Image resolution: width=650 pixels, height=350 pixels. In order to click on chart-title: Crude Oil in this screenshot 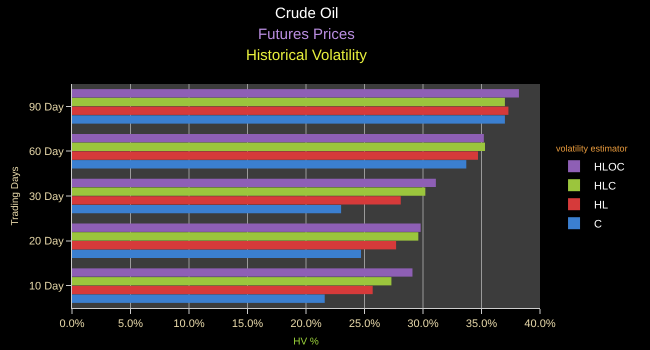, I will do `click(306, 13)`.